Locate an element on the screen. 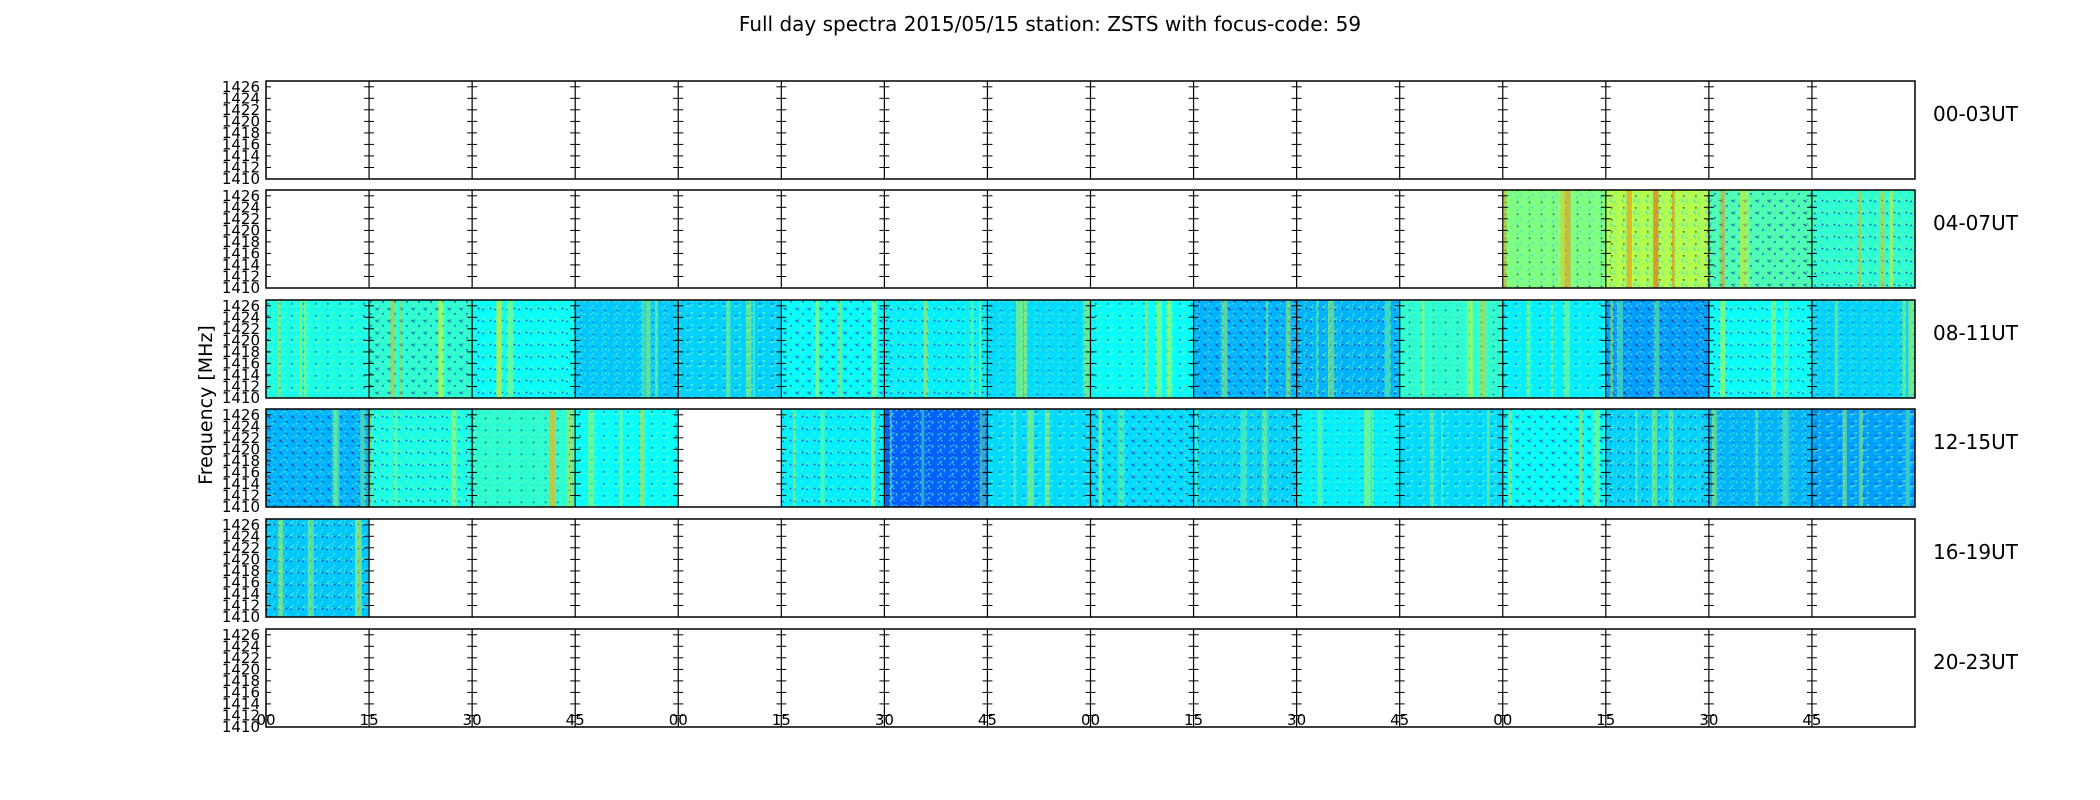  y-tick-label: 1410 is located at coordinates (241, 288).